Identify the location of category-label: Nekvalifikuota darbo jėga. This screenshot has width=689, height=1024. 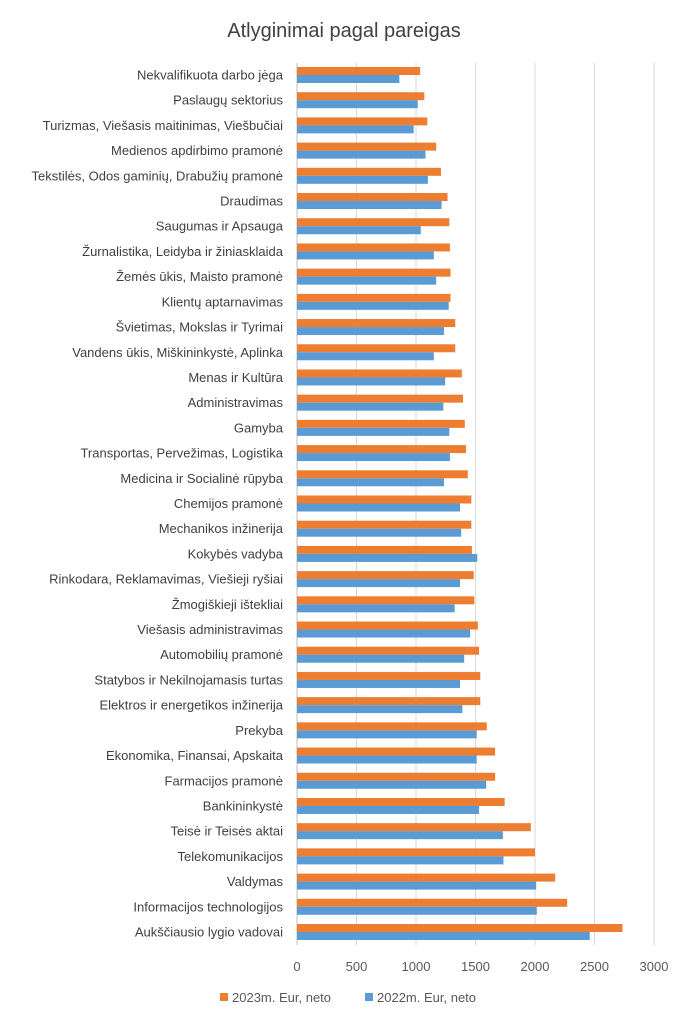
(210, 75).